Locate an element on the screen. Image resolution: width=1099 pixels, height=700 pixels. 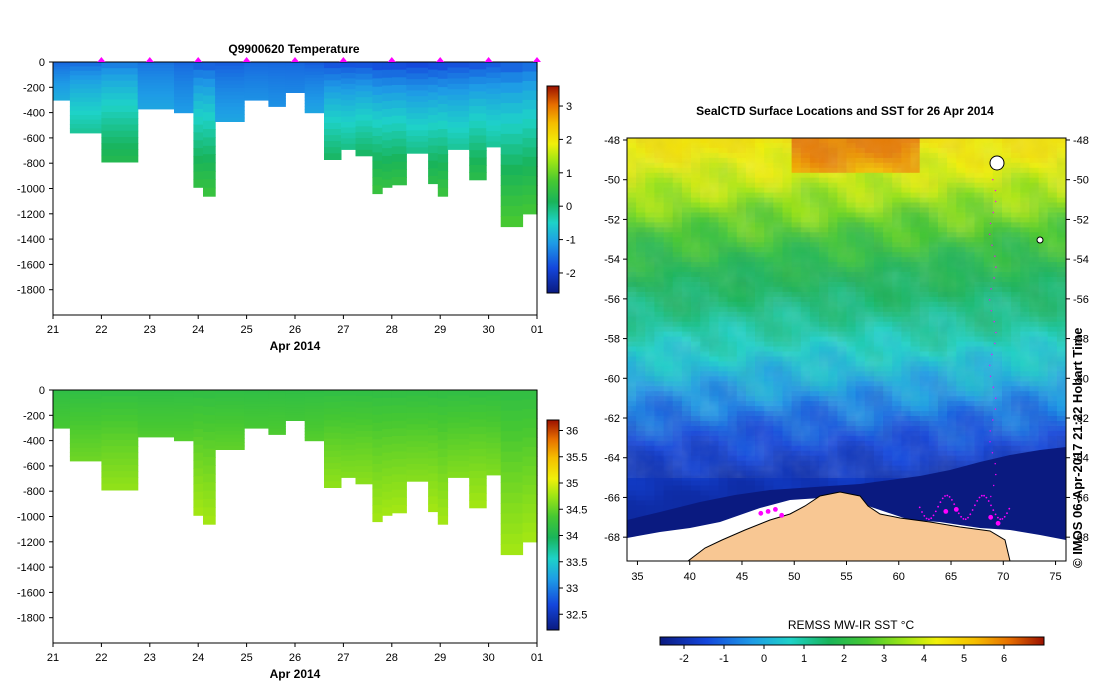
colorbar-tick-label: 33 is located at coordinates (572, 589).